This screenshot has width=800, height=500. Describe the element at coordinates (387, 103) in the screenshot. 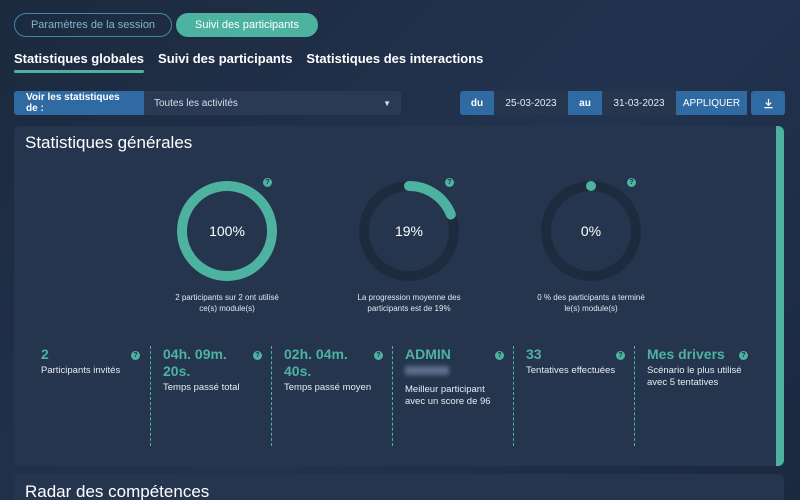

I see `chevron-down-icon: ▼` at that location.